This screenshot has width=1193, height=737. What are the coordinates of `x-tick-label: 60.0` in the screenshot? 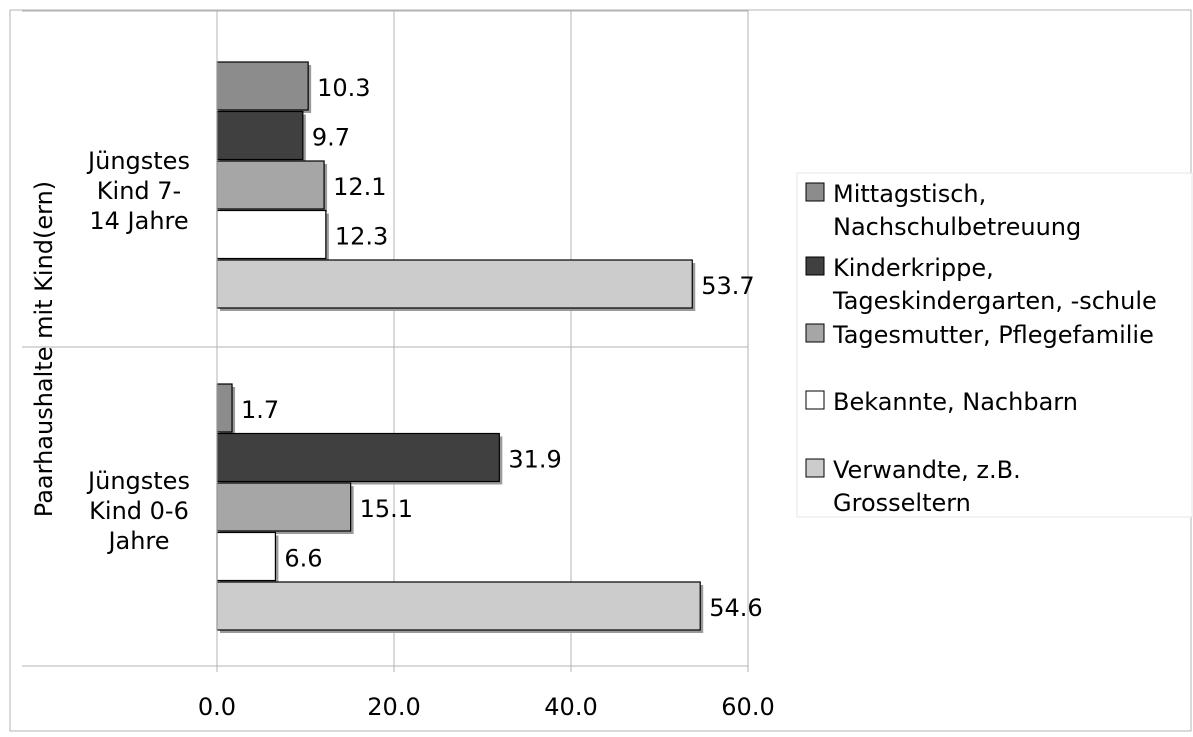 It's located at (747, 707).